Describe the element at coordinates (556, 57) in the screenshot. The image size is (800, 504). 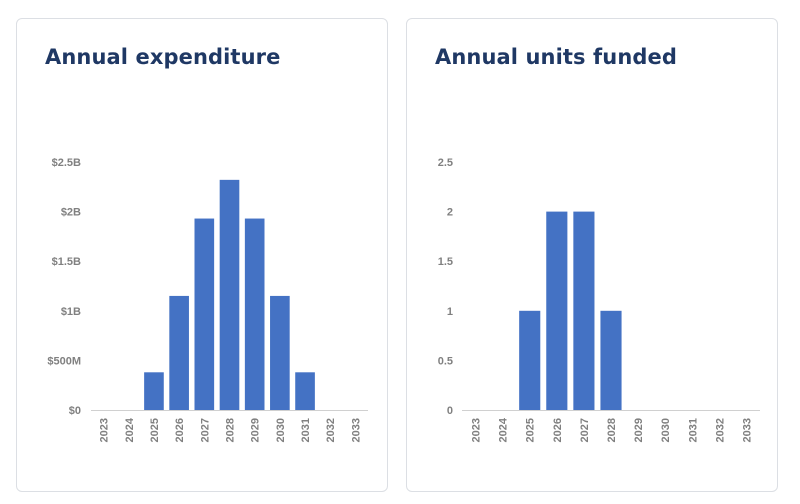
I see `chart-title: Annual units funded` at that location.